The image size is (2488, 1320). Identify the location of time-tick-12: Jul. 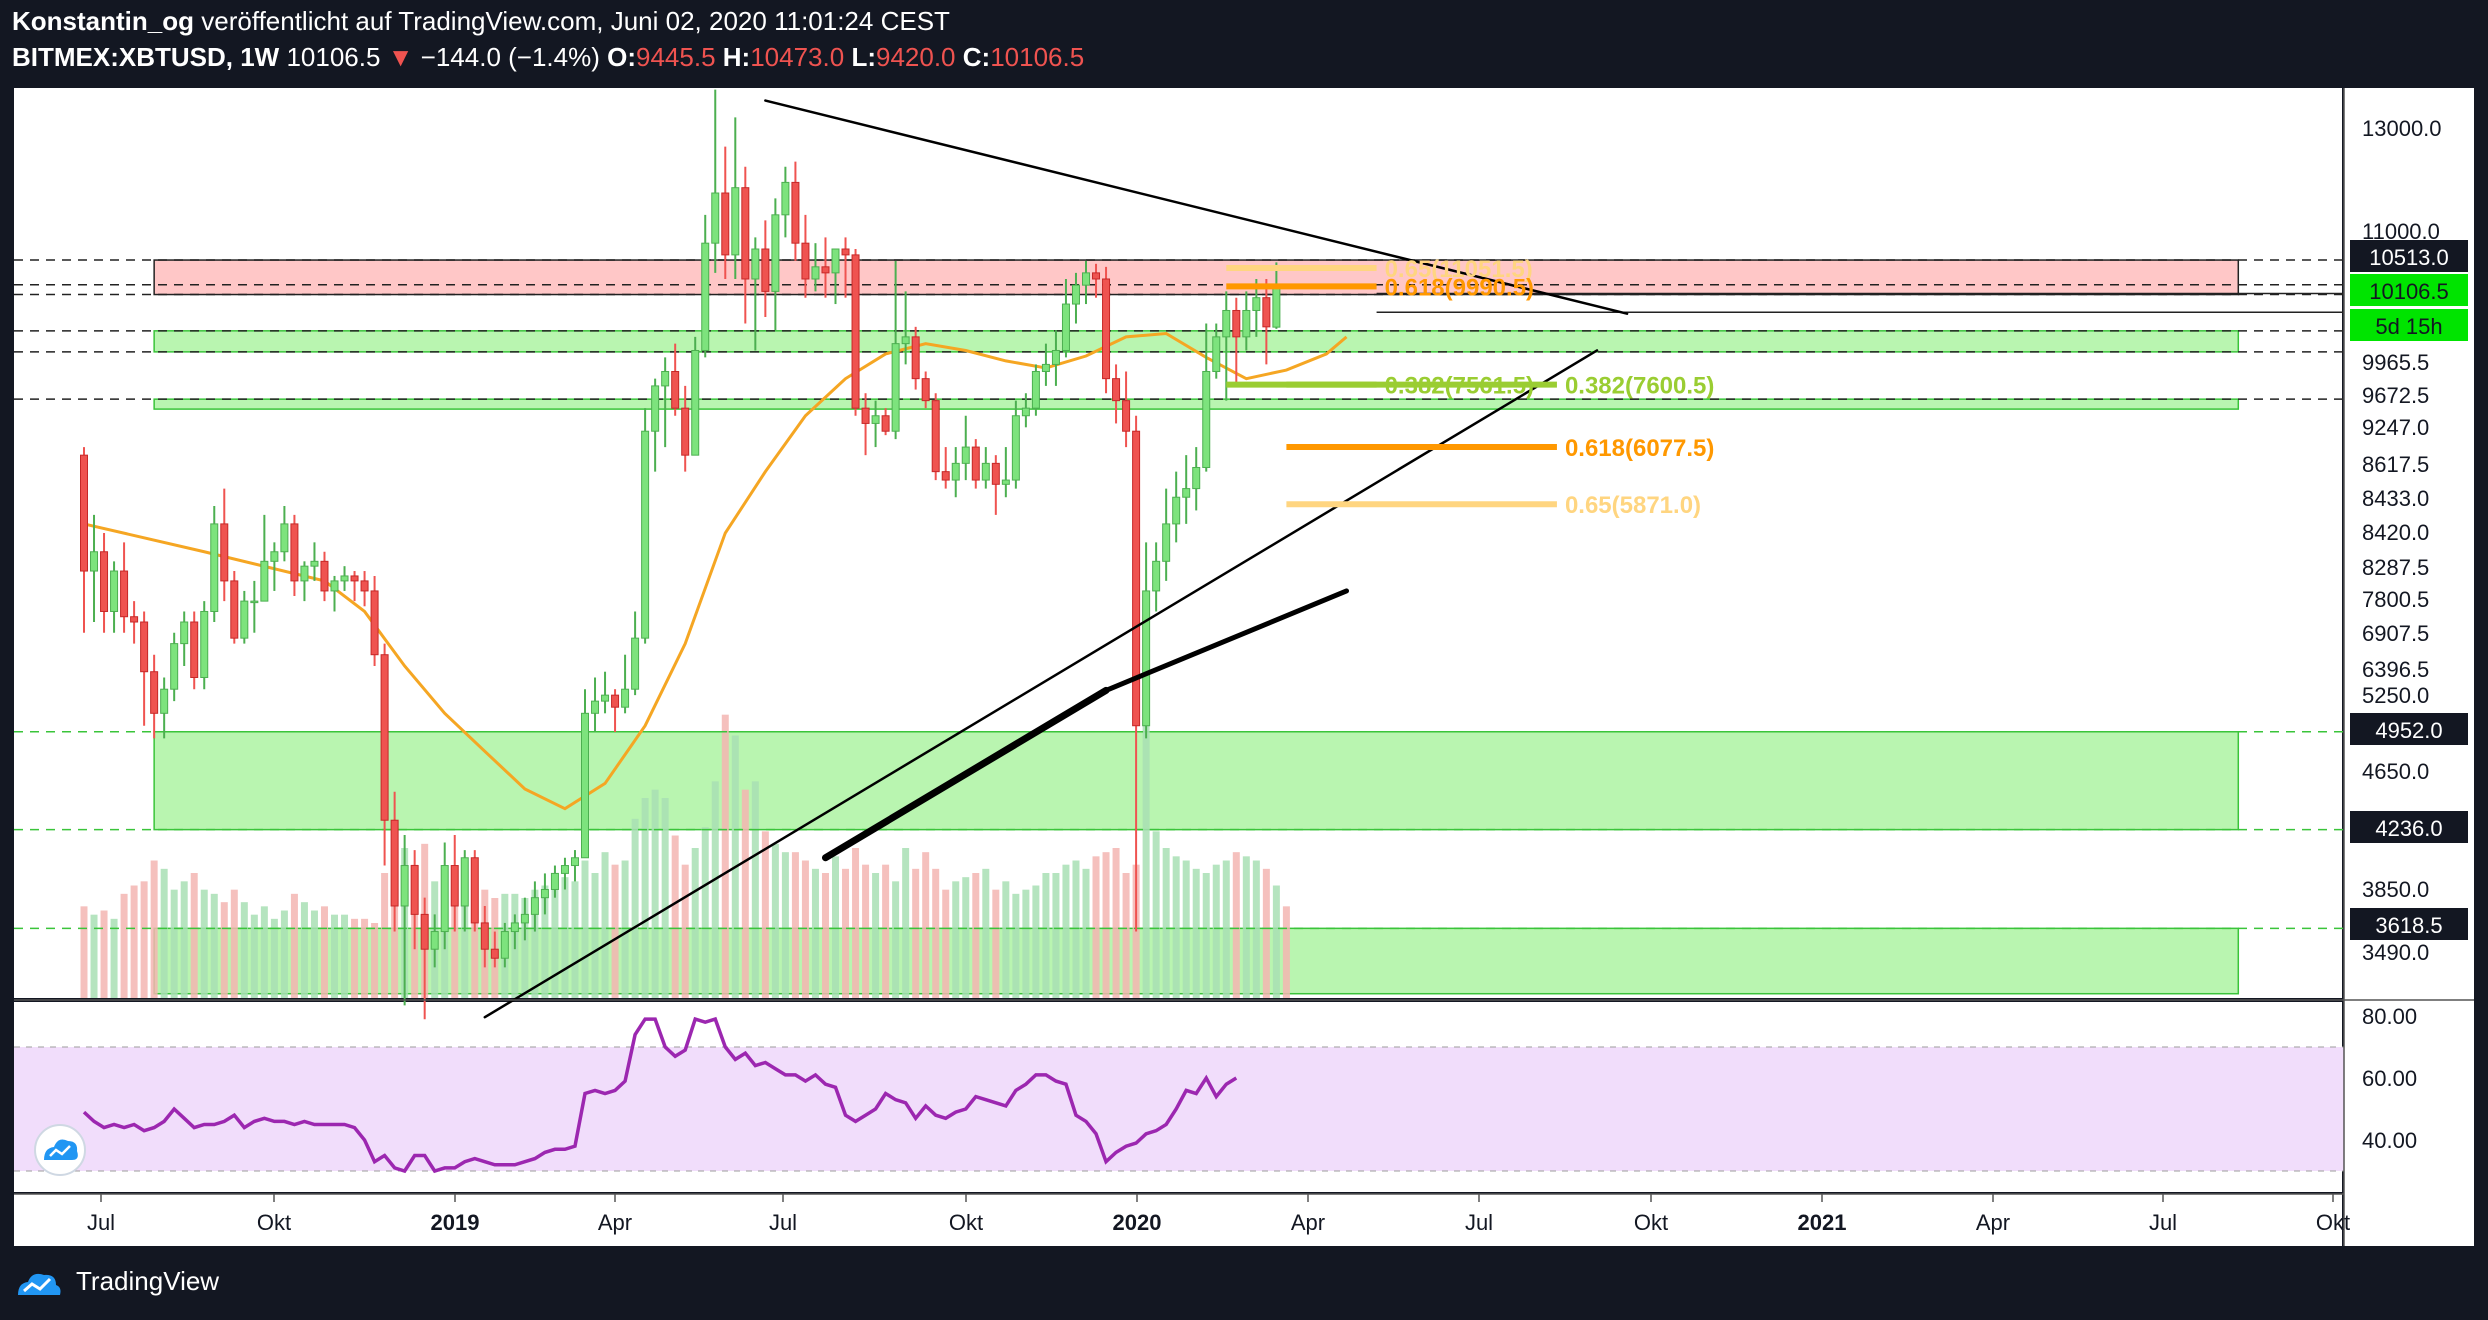
(2163, 1222).